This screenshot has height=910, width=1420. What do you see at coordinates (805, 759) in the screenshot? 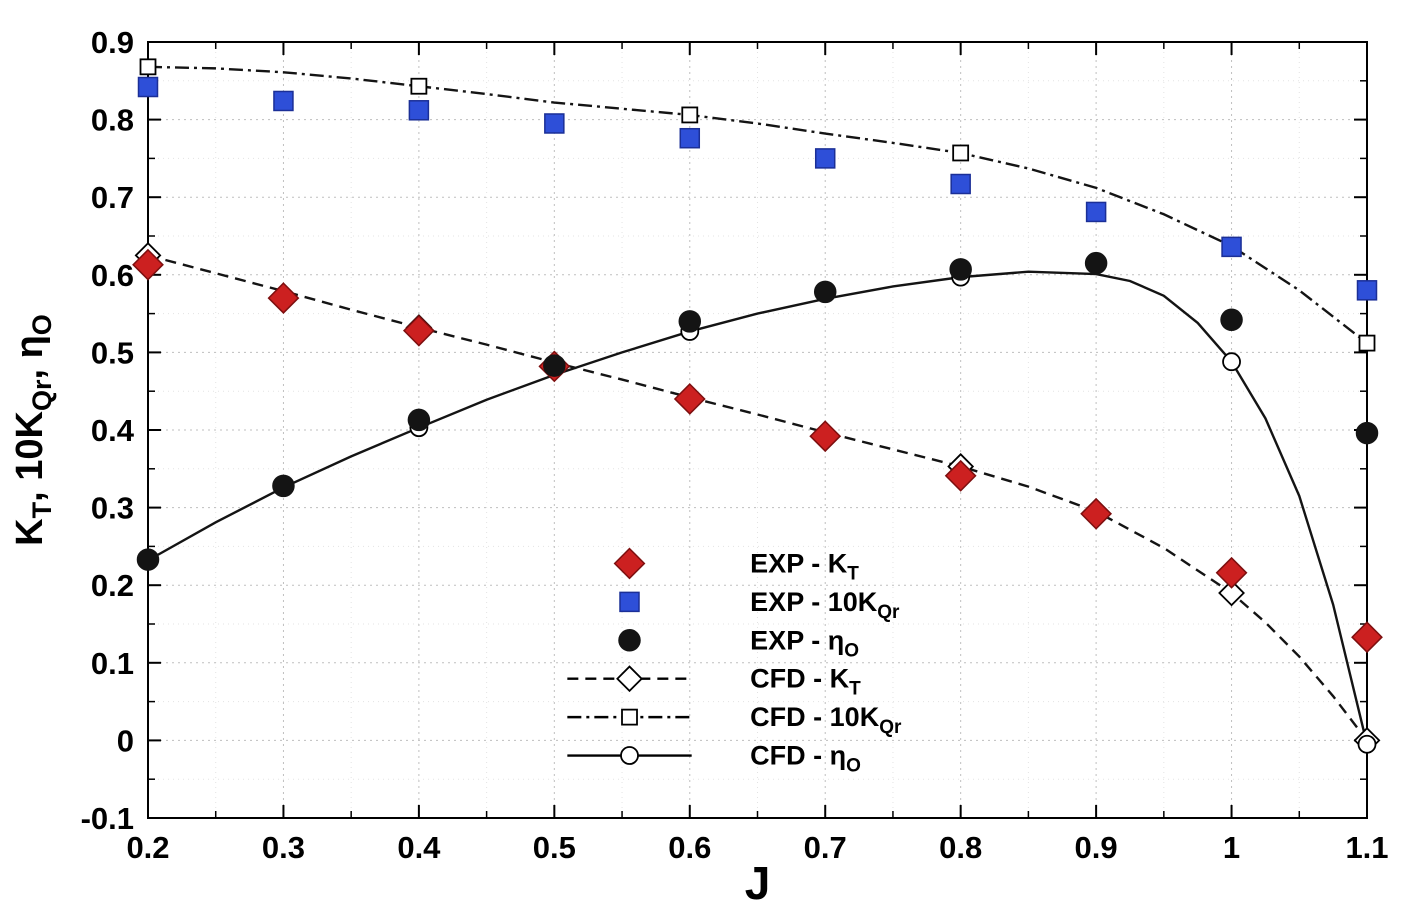
I see `legend-label: CFD - ηO` at bounding box center [805, 759].